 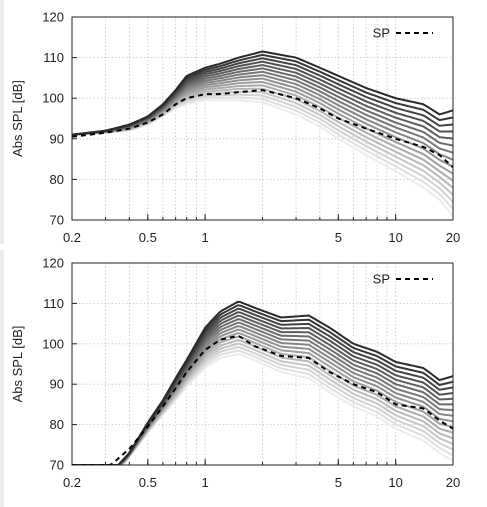 What do you see at coordinates (2, 378) in the screenshot?
I see `window-edge-strip-bottom` at bounding box center [2, 378].